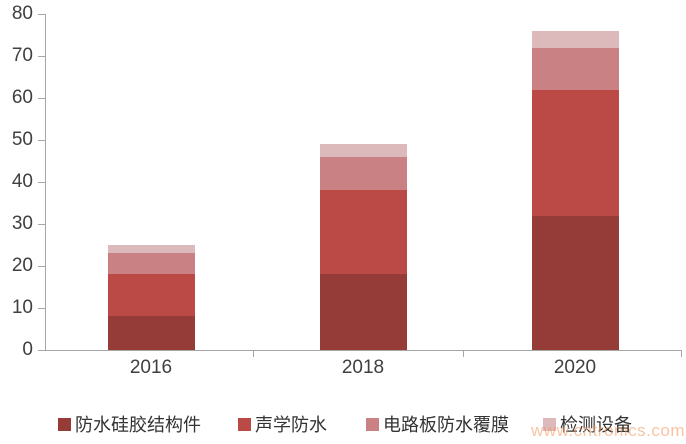  What do you see at coordinates (22, 13) in the screenshot?
I see `y-tick-label: 80` at bounding box center [22, 13].